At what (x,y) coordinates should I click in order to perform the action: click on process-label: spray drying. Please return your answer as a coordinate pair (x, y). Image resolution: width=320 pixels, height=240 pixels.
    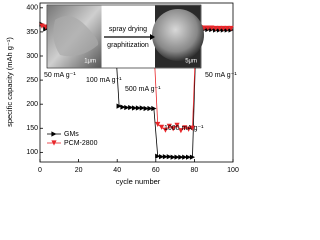
    Looking at the image, I should click on (128, 29).